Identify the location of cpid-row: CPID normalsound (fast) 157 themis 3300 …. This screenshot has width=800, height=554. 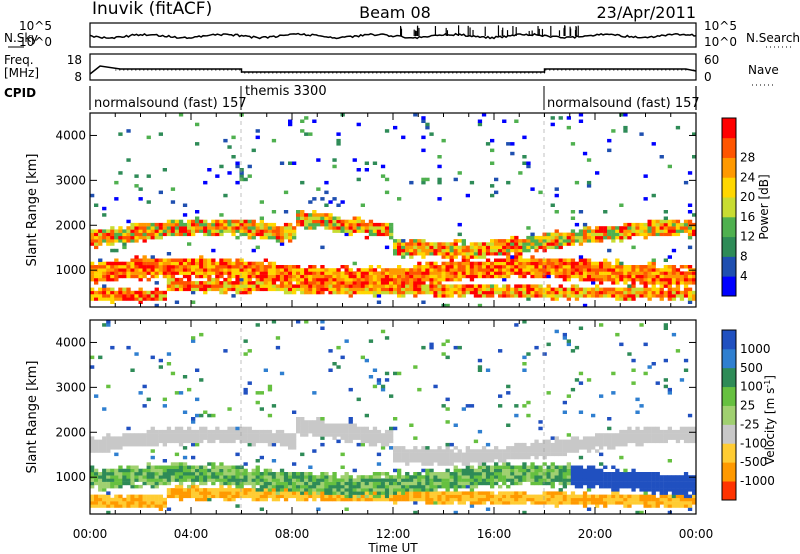
(352, 97).